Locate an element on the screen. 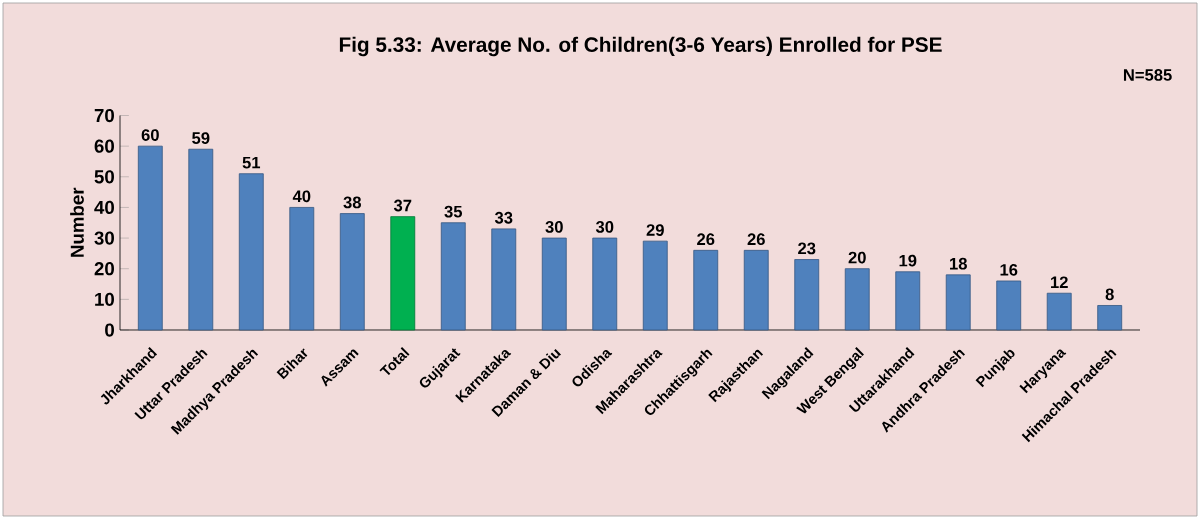 The image size is (1200, 519). data-label: 60 is located at coordinates (150, 135).